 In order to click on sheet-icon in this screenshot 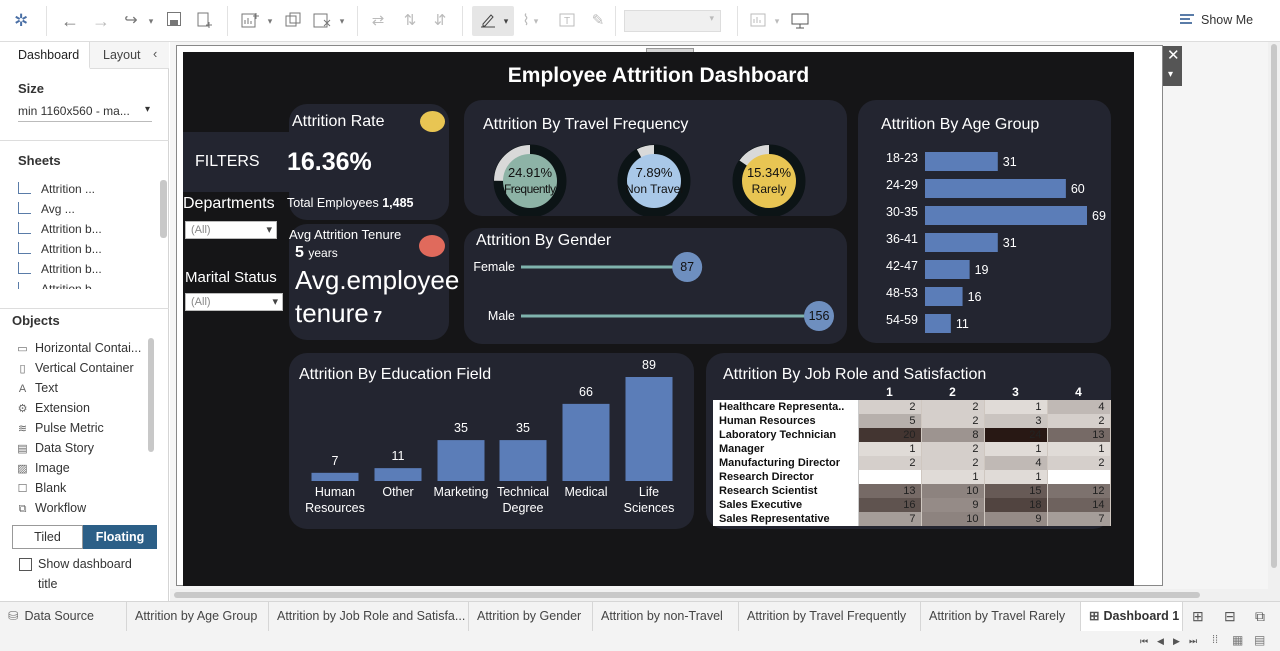, I will do `click(24, 268)`.